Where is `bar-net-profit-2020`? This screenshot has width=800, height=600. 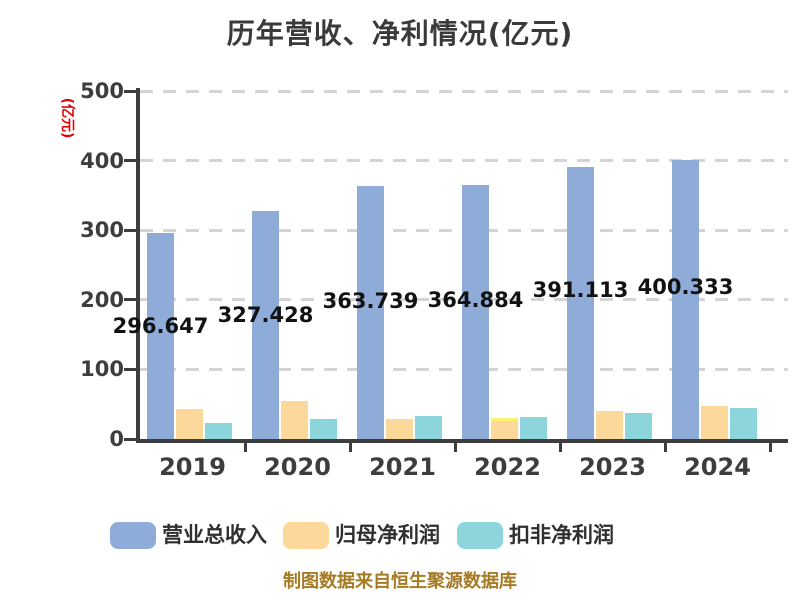
bar-net-profit-2020 is located at coordinates (294, 419).